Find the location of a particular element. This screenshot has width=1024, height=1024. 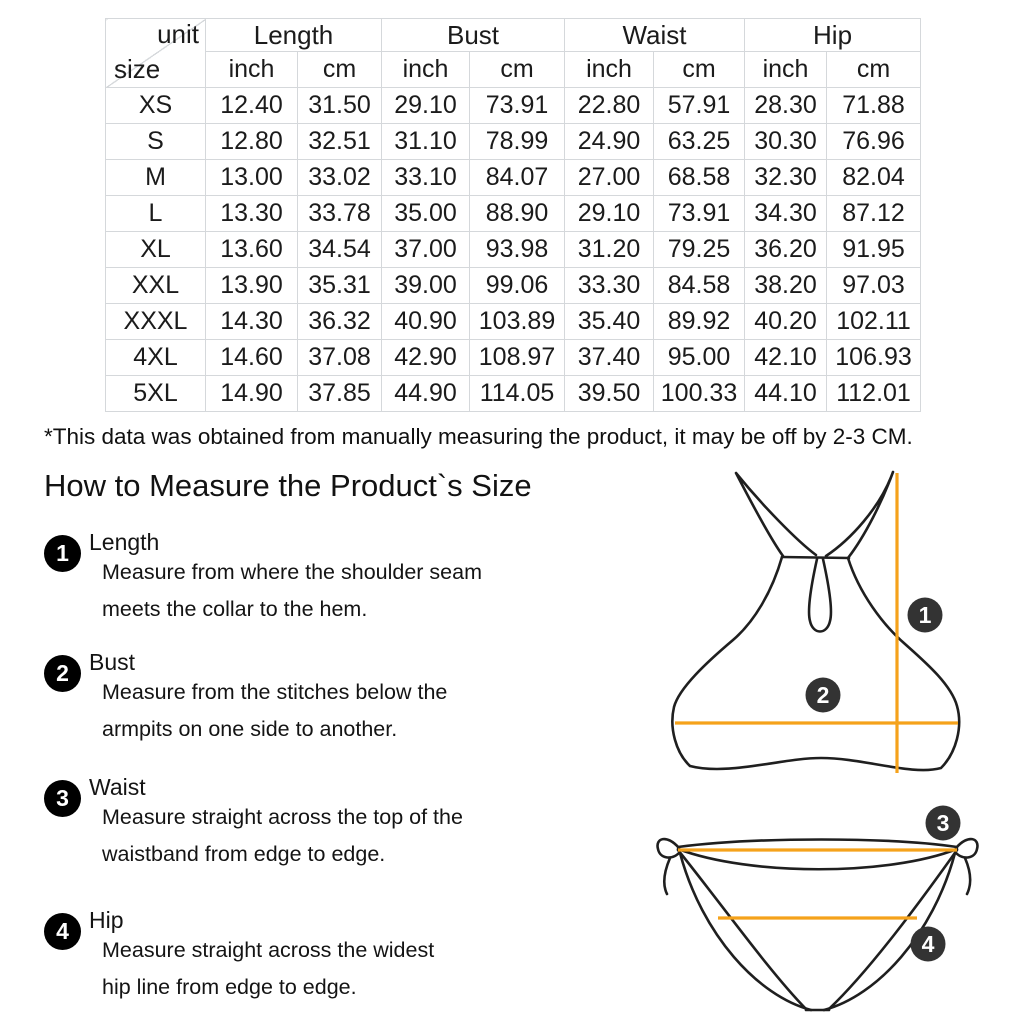

value-cell: 112.01 is located at coordinates (874, 393).